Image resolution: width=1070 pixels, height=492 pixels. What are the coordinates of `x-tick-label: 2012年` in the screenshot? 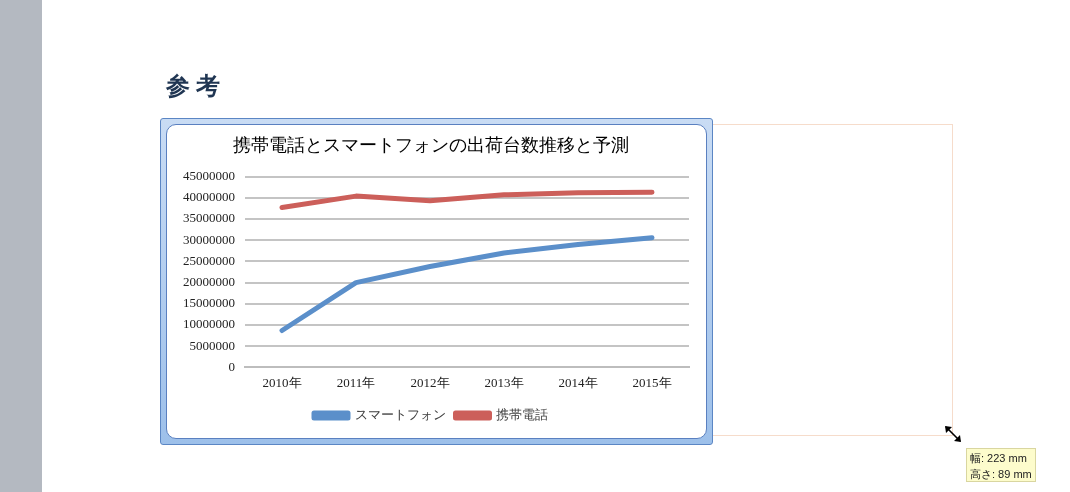 It's located at (430, 382).